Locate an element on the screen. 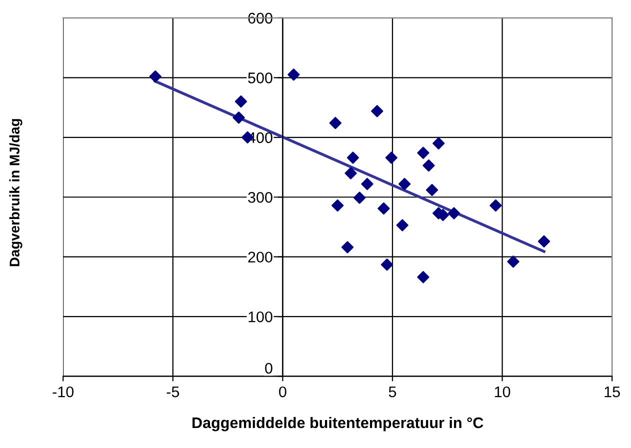 The height and width of the screenshot is (448, 631). y-axis-title: Dagverbruik in MJ/dag is located at coordinates (15, 192).